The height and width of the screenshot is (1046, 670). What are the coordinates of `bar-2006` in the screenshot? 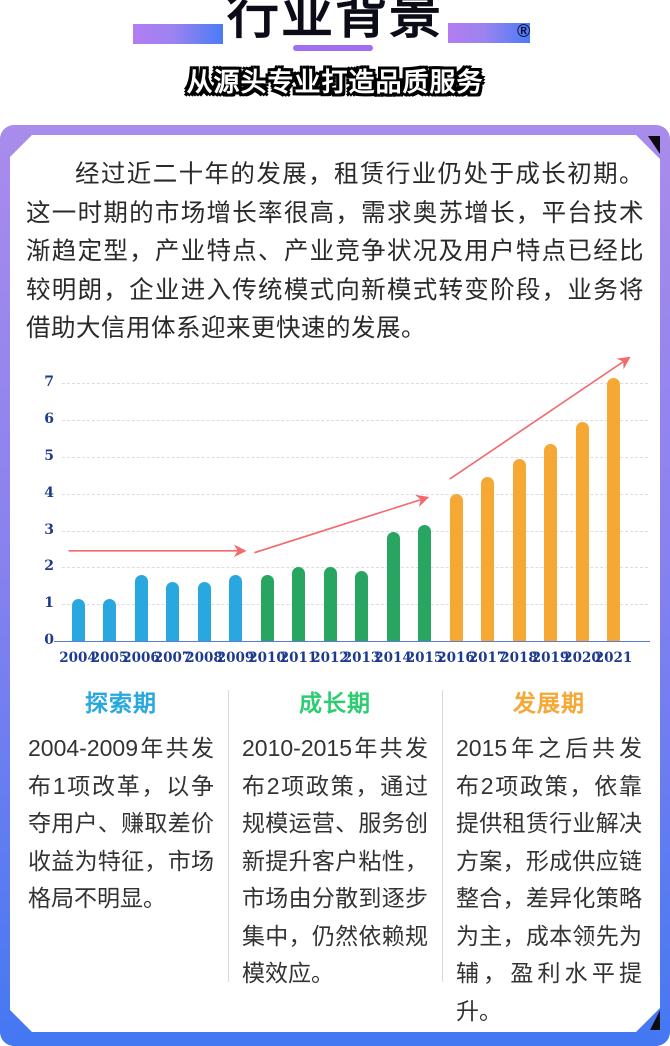 It's located at (141, 607).